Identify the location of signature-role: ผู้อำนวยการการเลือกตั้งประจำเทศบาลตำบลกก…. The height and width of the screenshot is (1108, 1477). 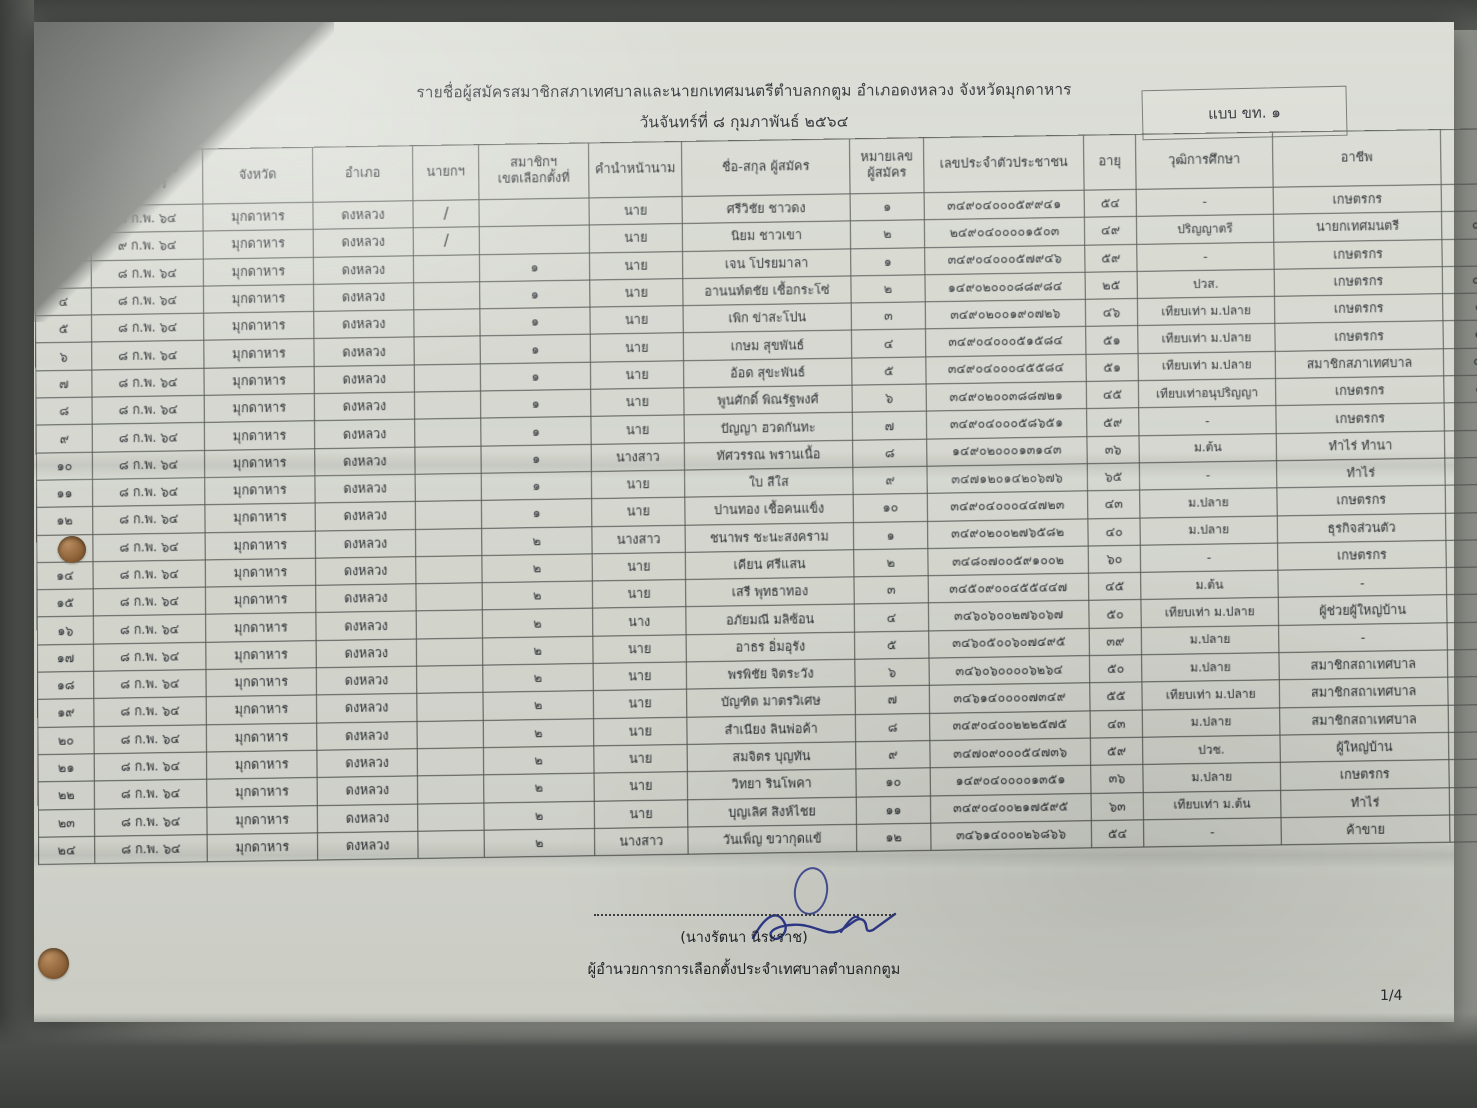
(744, 970).